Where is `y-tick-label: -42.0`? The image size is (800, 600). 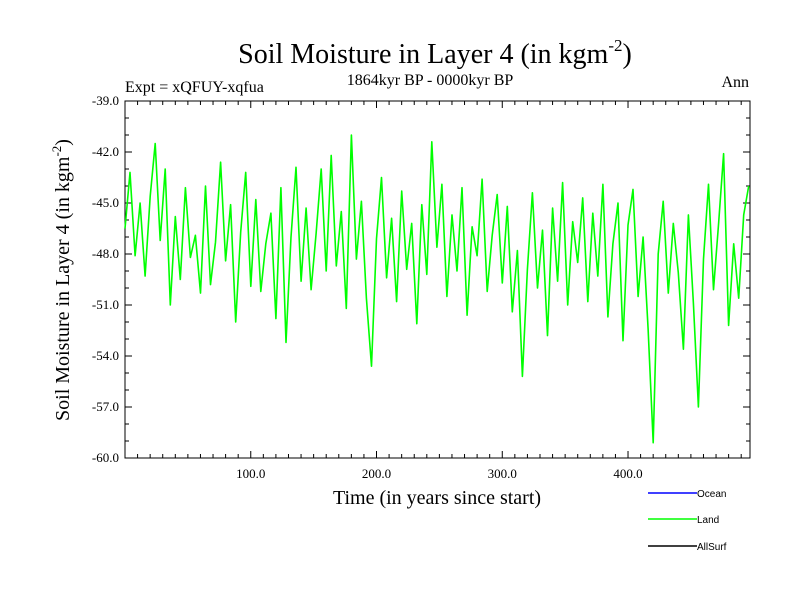 y-tick-label: -42.0 is located at coordinates (105, 151).